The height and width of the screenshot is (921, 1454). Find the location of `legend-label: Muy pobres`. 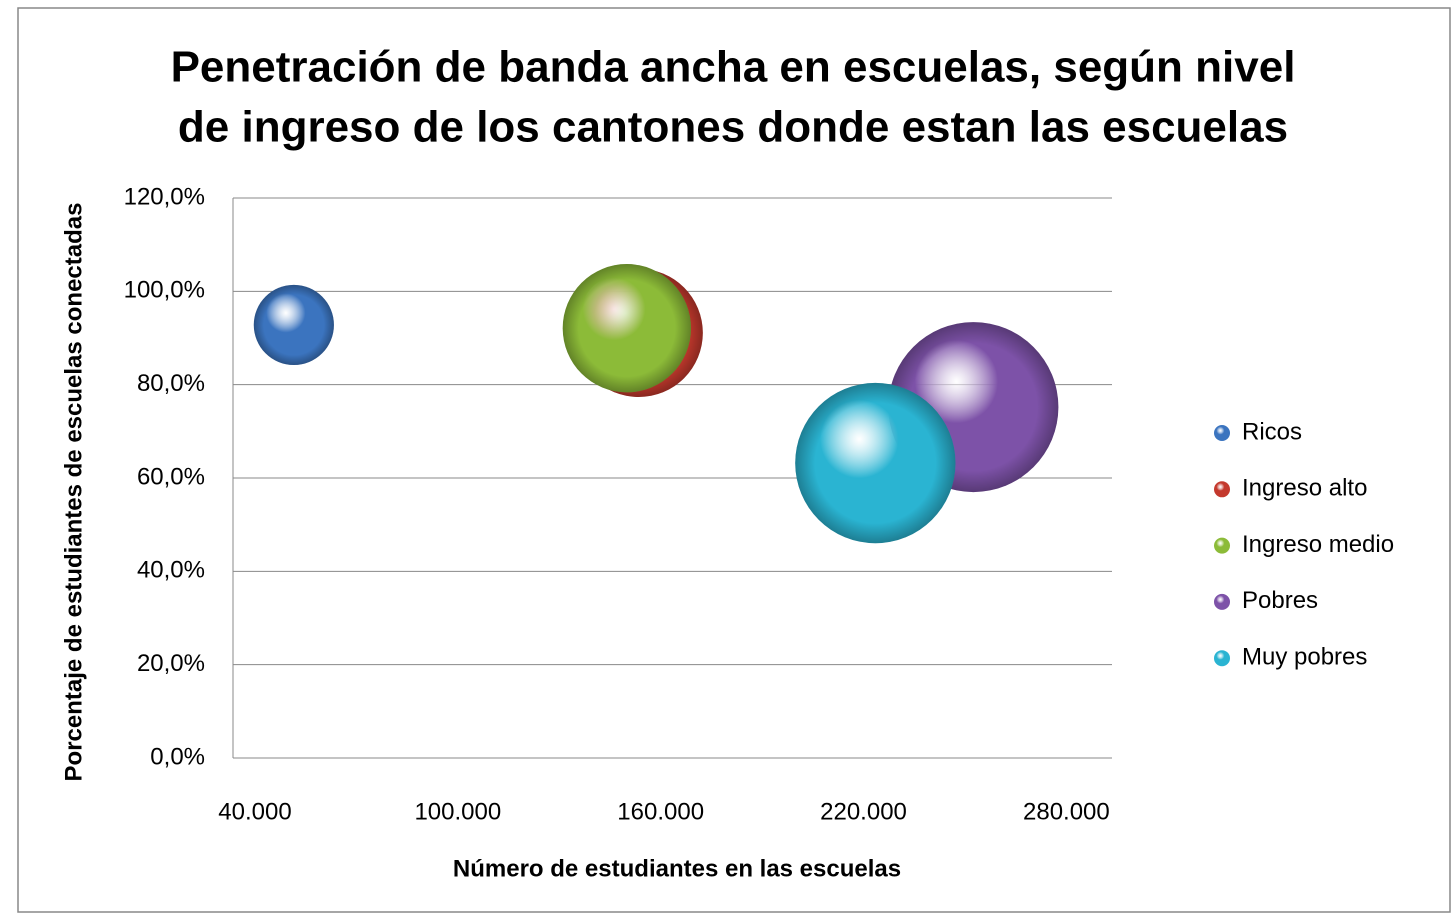

legend-label: Muy pobres is located at coordinates (1304, 657).